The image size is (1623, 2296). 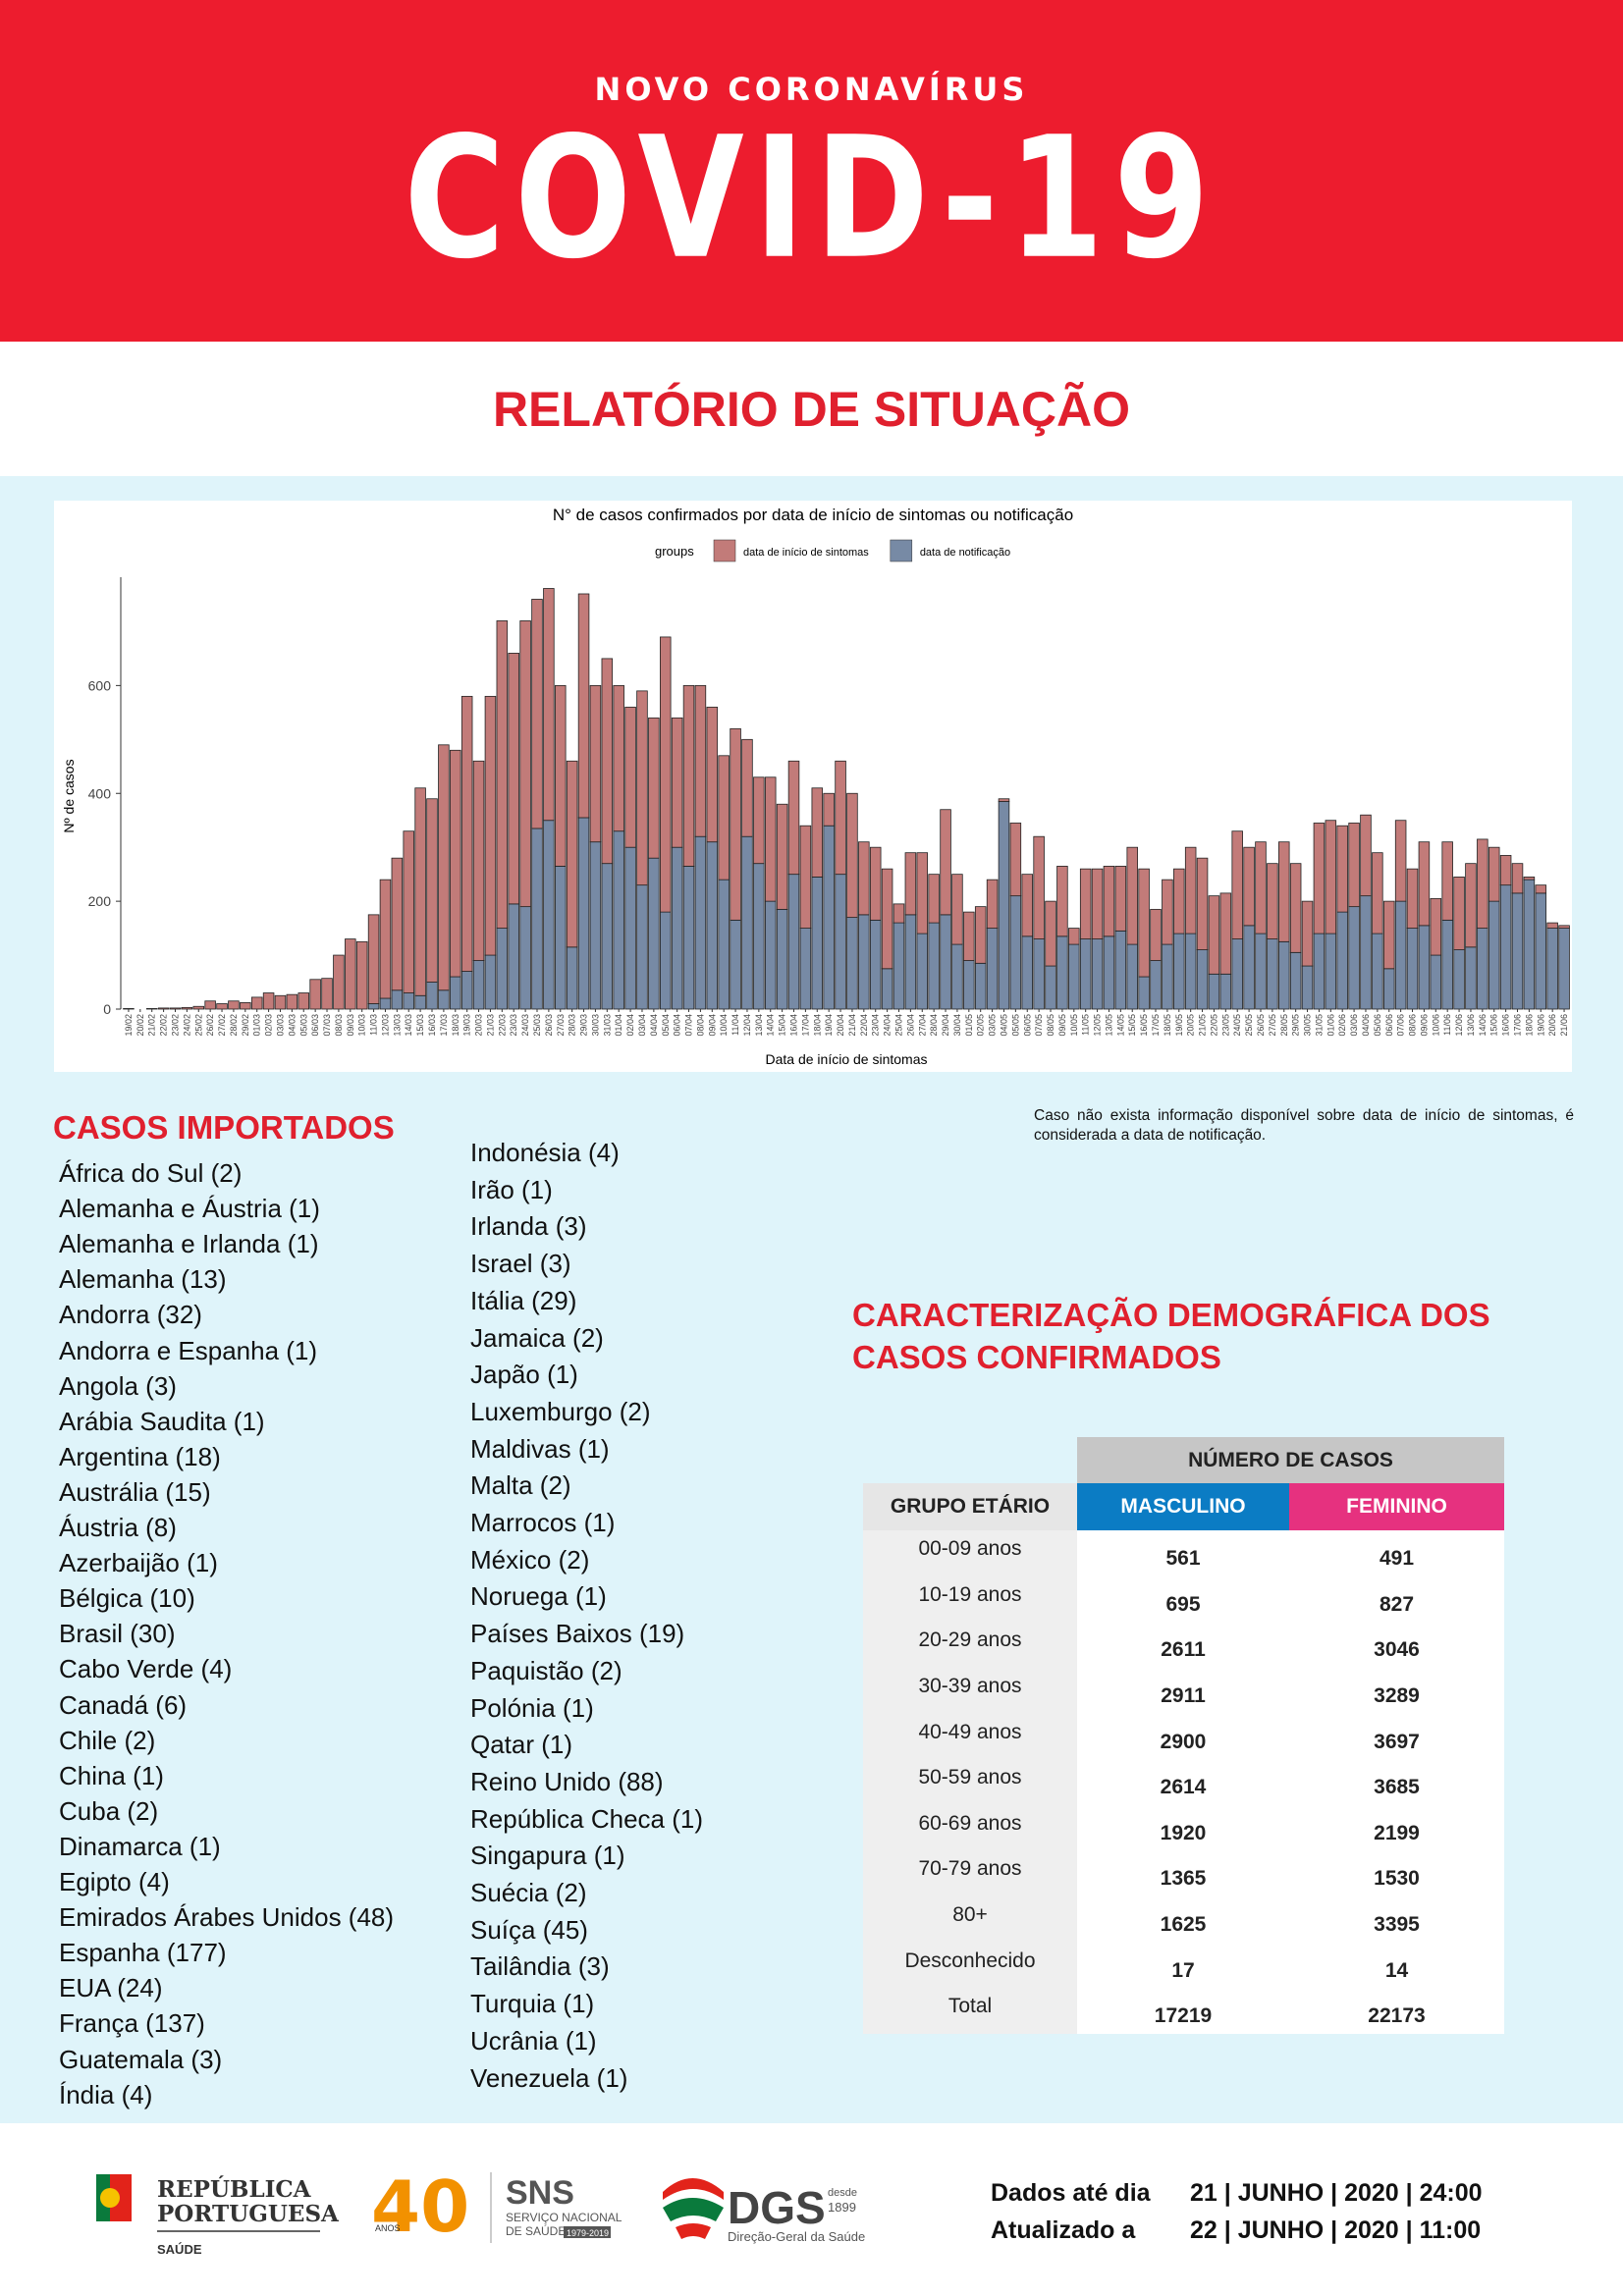 I want to click on age-group: 70-79 anos, so click(x=970, y=1869).